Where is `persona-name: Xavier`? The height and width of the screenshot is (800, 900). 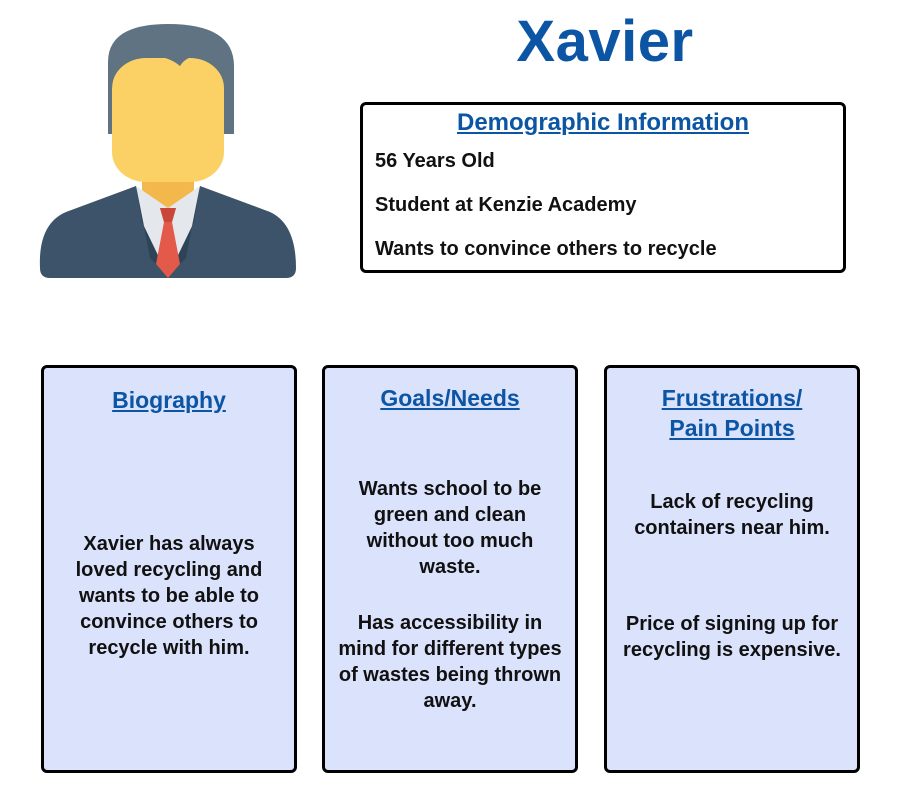
persona-name: Xavier is located at coordinates (605, 41).